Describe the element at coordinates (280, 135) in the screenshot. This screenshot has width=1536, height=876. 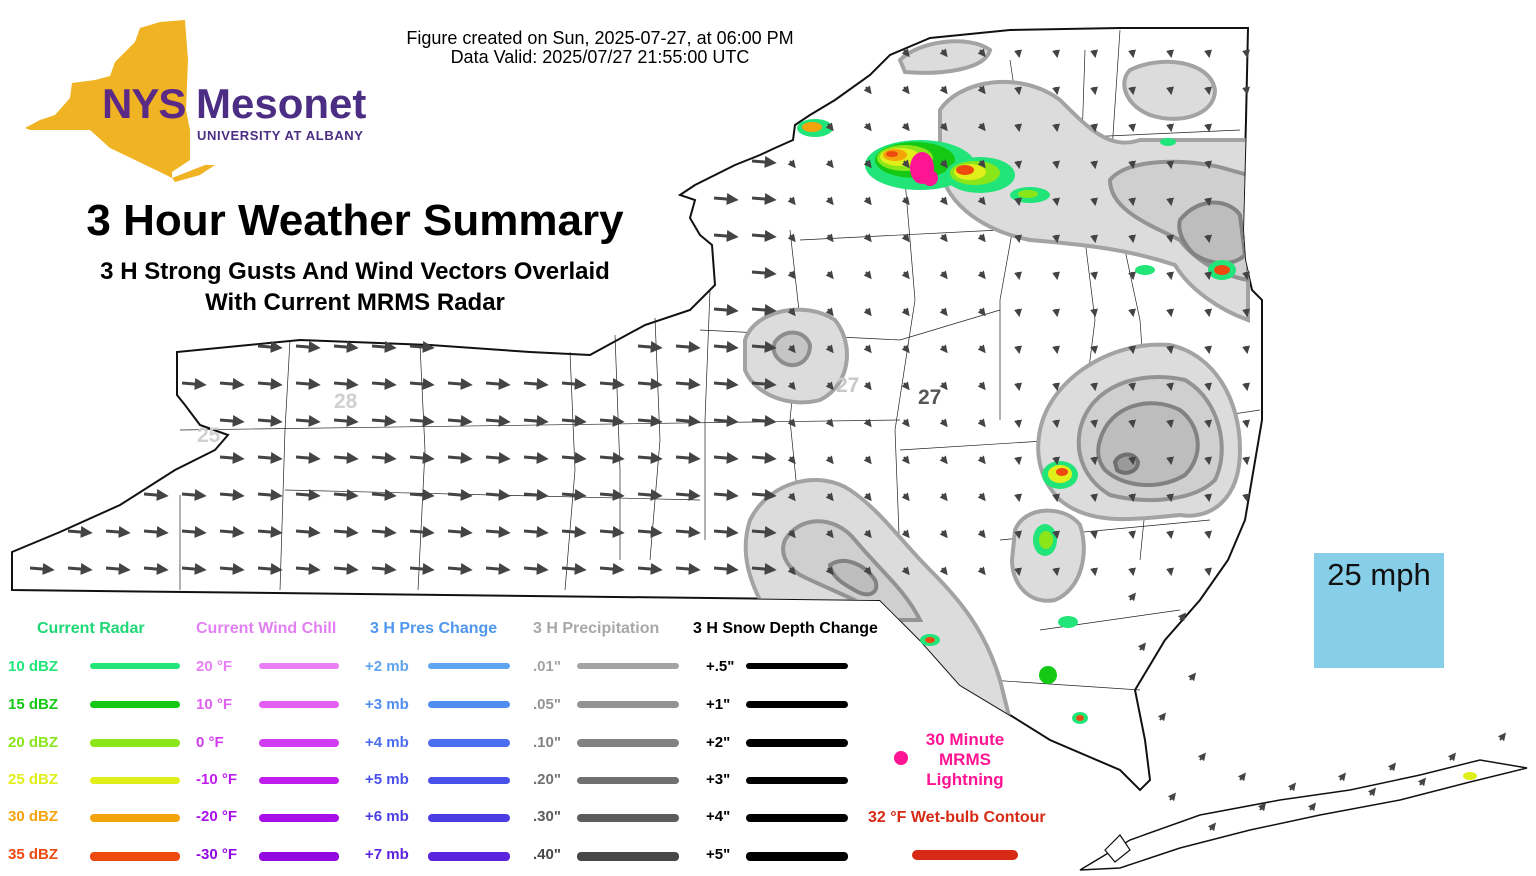
I see `logo-university: UNIVERSITY AT ALBANY` at that location.